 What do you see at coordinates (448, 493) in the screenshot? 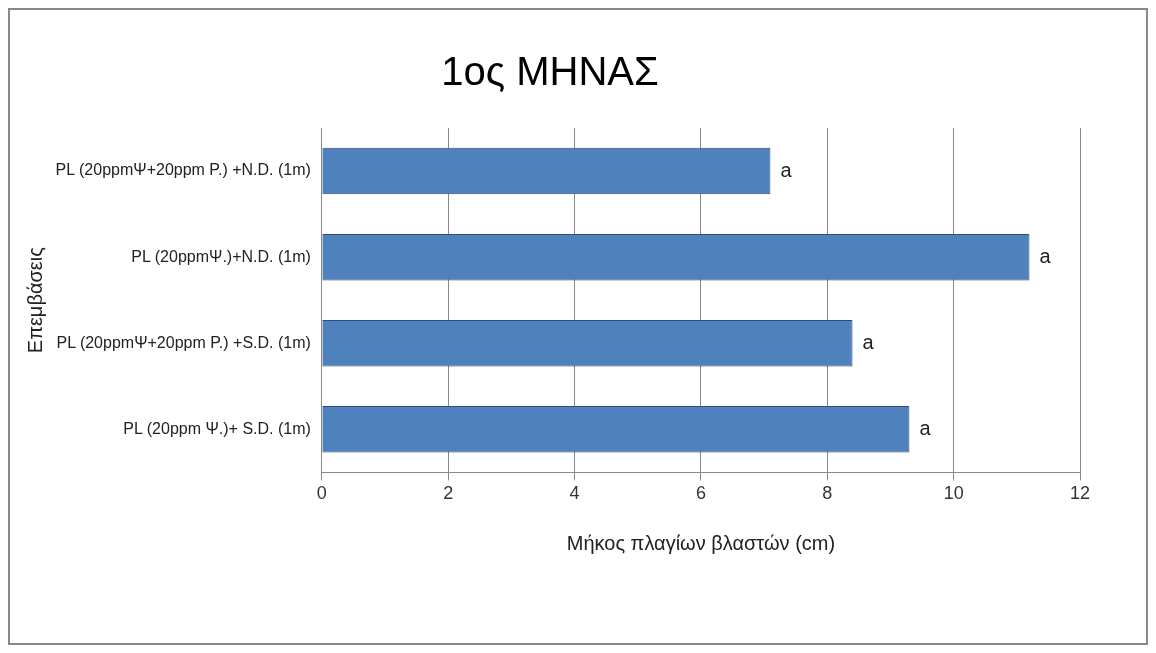
I see `x-tick-label: 2` at bounding box center [448, 493].